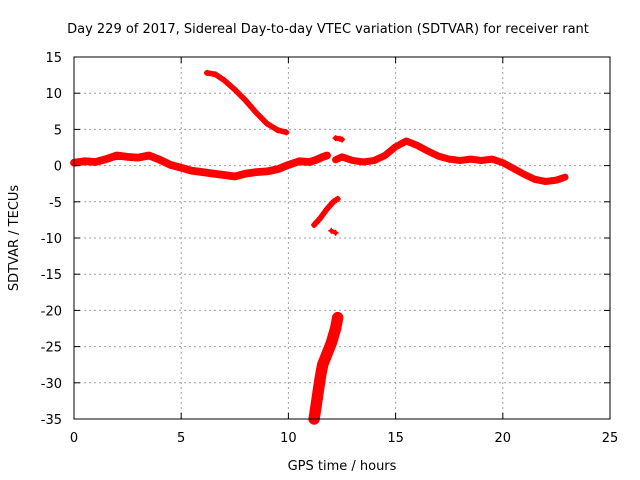 Image resolution: width=640 pixels, height=480 pixels. I want to click on series-steep-segment, so click(326, 368).